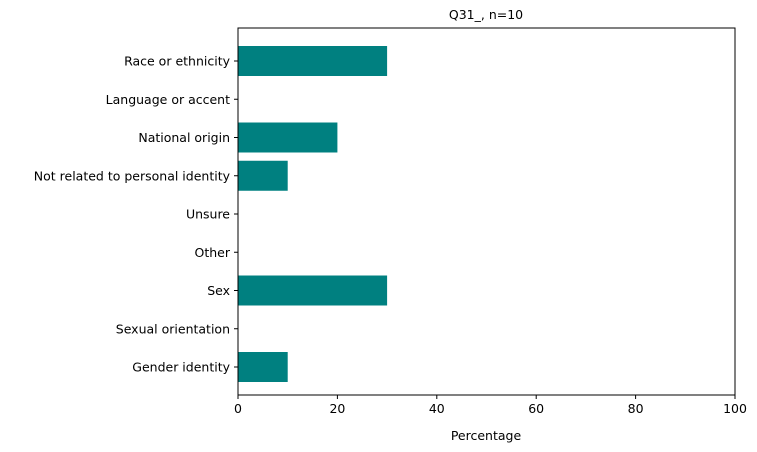 The image size is (757, 452). I want to click on x-axis-title: Percentage, so click(486, 435).